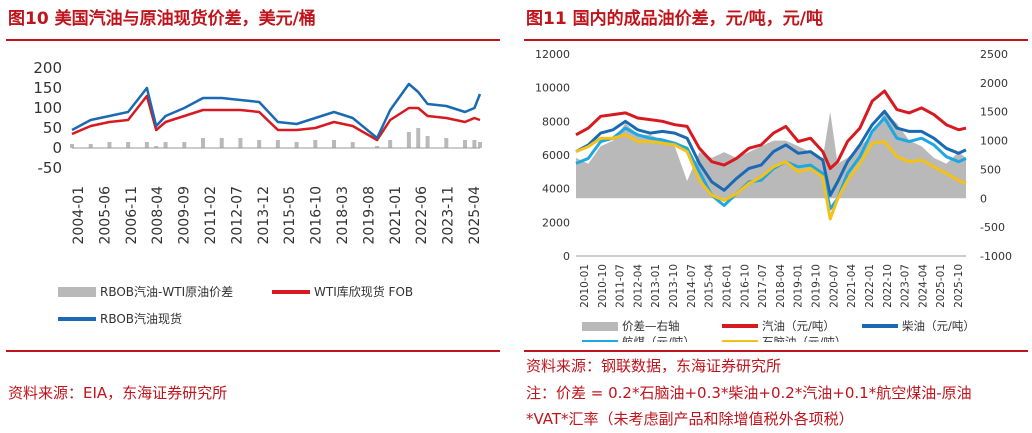  Describe the element at coordinates (710, 286) in the screenshot. I see `x-tick-label: 2015-04` at that location.